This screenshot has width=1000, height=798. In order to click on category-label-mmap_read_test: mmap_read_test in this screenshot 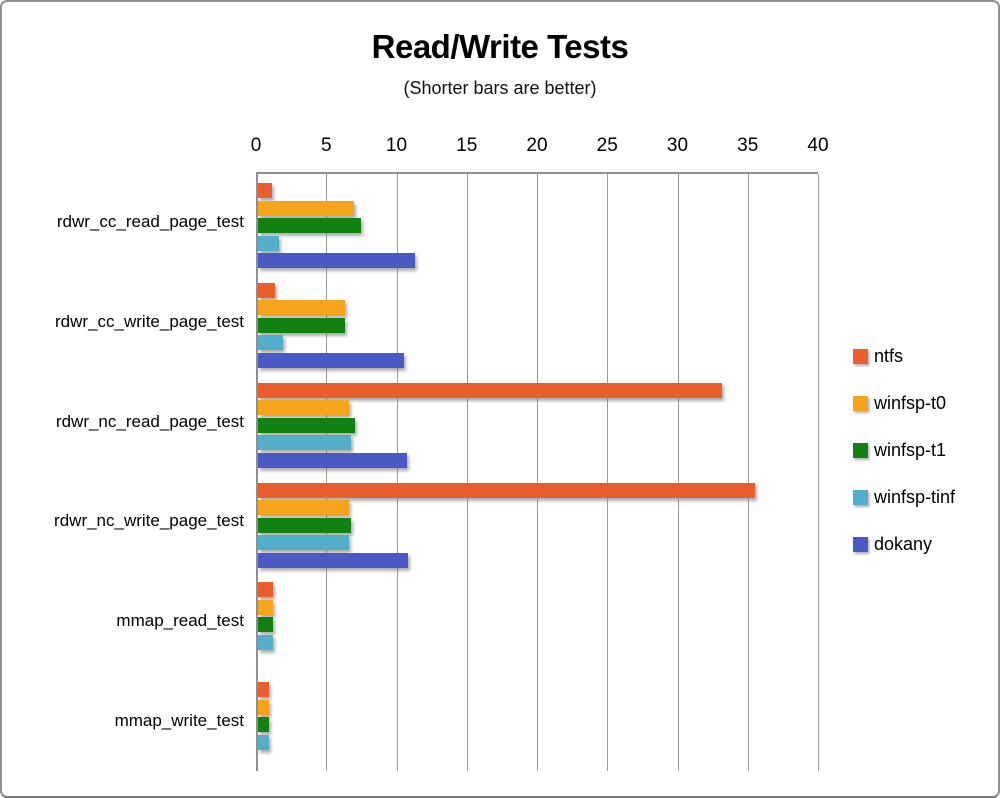, I will do `click(180, 621)`.